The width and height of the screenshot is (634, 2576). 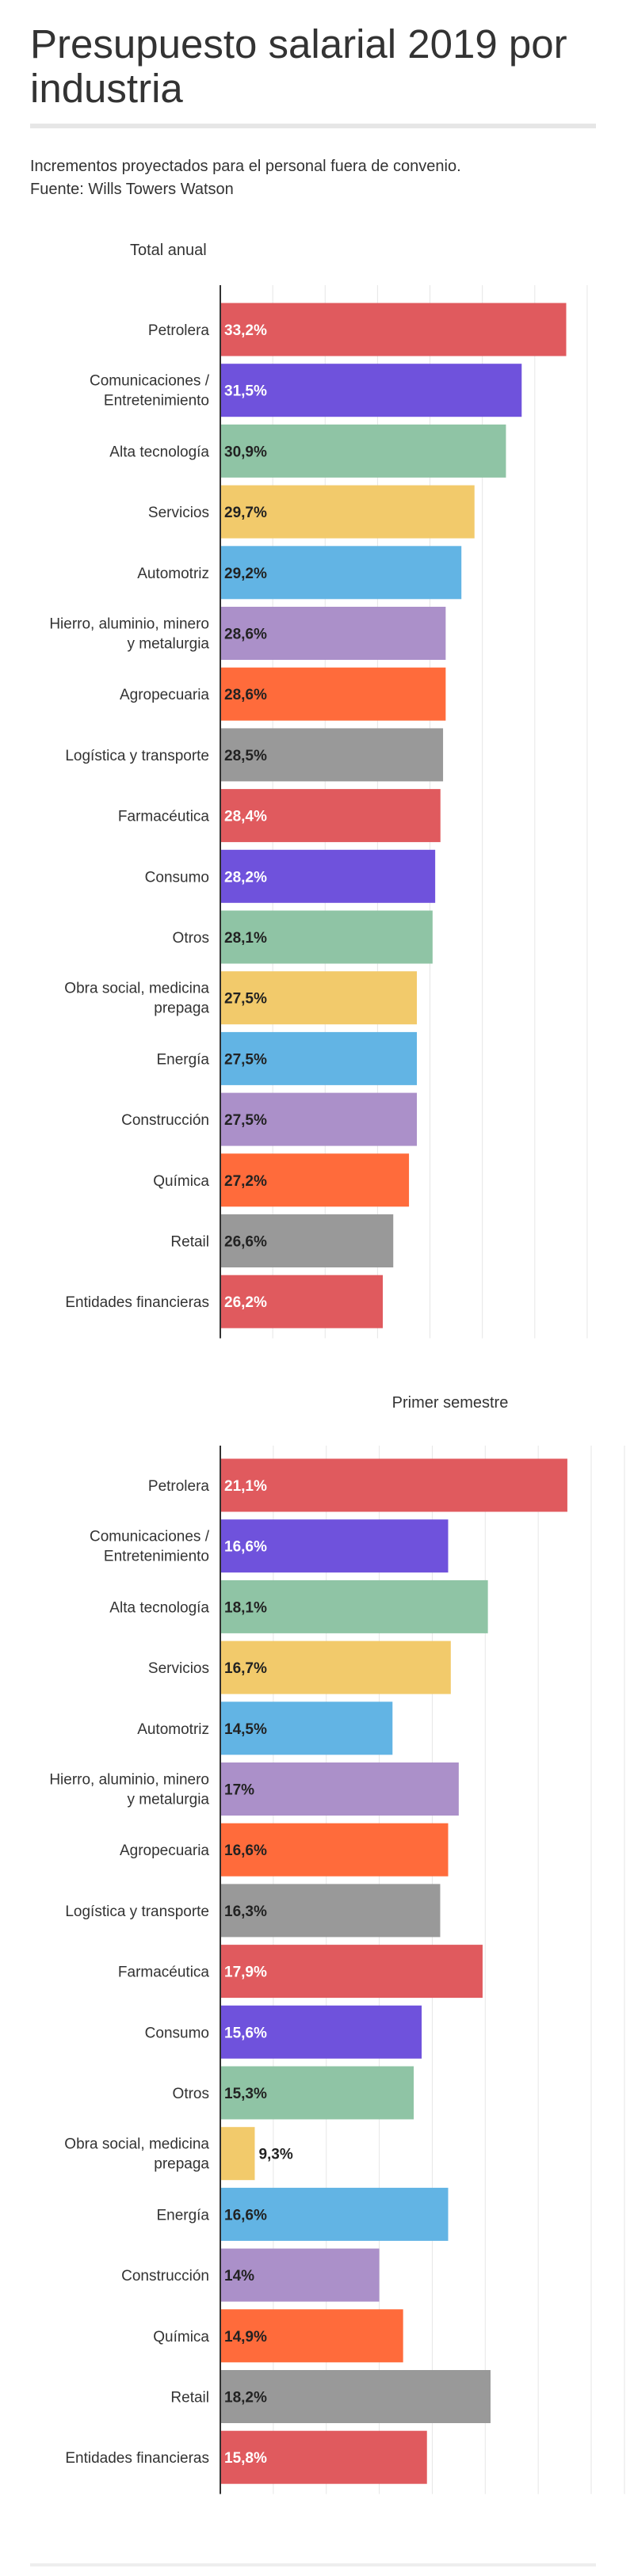 What do you see at coordinates (245, 2398) in the screenshot?
I see `data-label: 18,2%` at bounding box center [245, 2398].